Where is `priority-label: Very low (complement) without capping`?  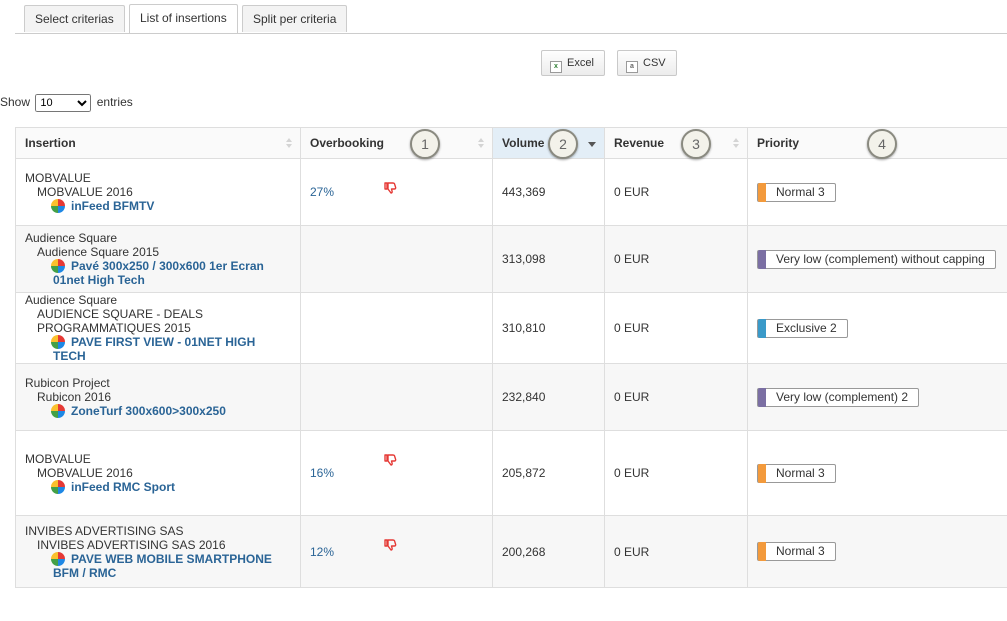 priority-label: Very low (complement) without capping is located at coordinates (880, 258).